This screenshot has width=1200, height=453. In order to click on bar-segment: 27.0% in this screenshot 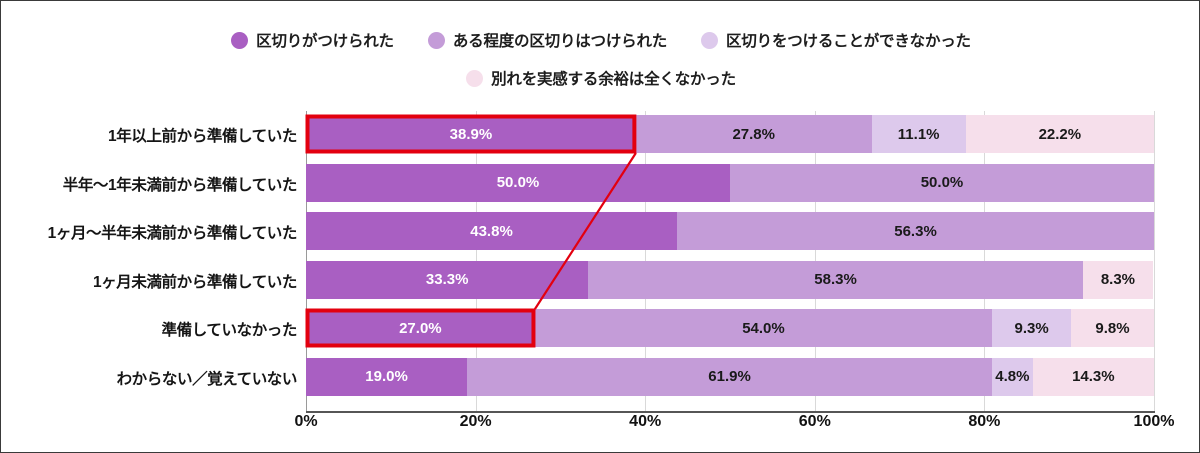, I will do `click(420, 328)`.